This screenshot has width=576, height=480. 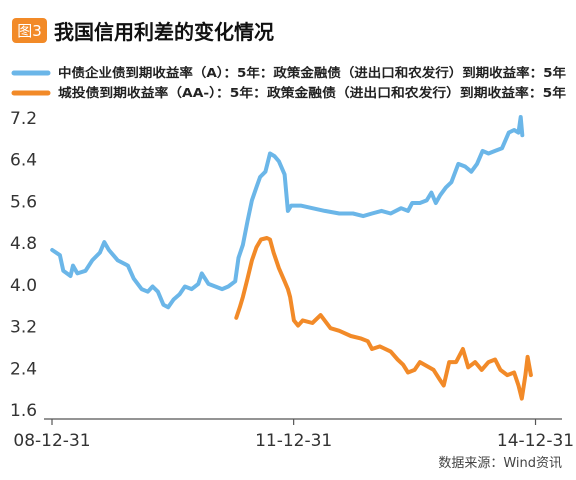 What do you see at coordinates (293, 441) in the screenshot?
I see `x-tick-label: 11-12-31` at bounding box center [293, 441].